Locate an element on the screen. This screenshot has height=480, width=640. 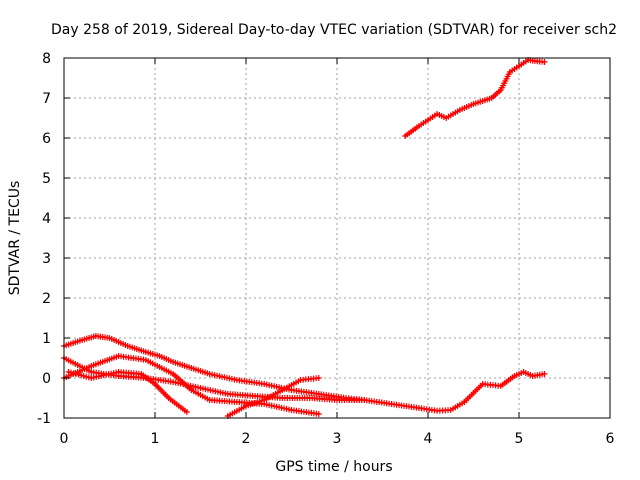
y-tick-label: -1 is located at coordinates (44, 419).